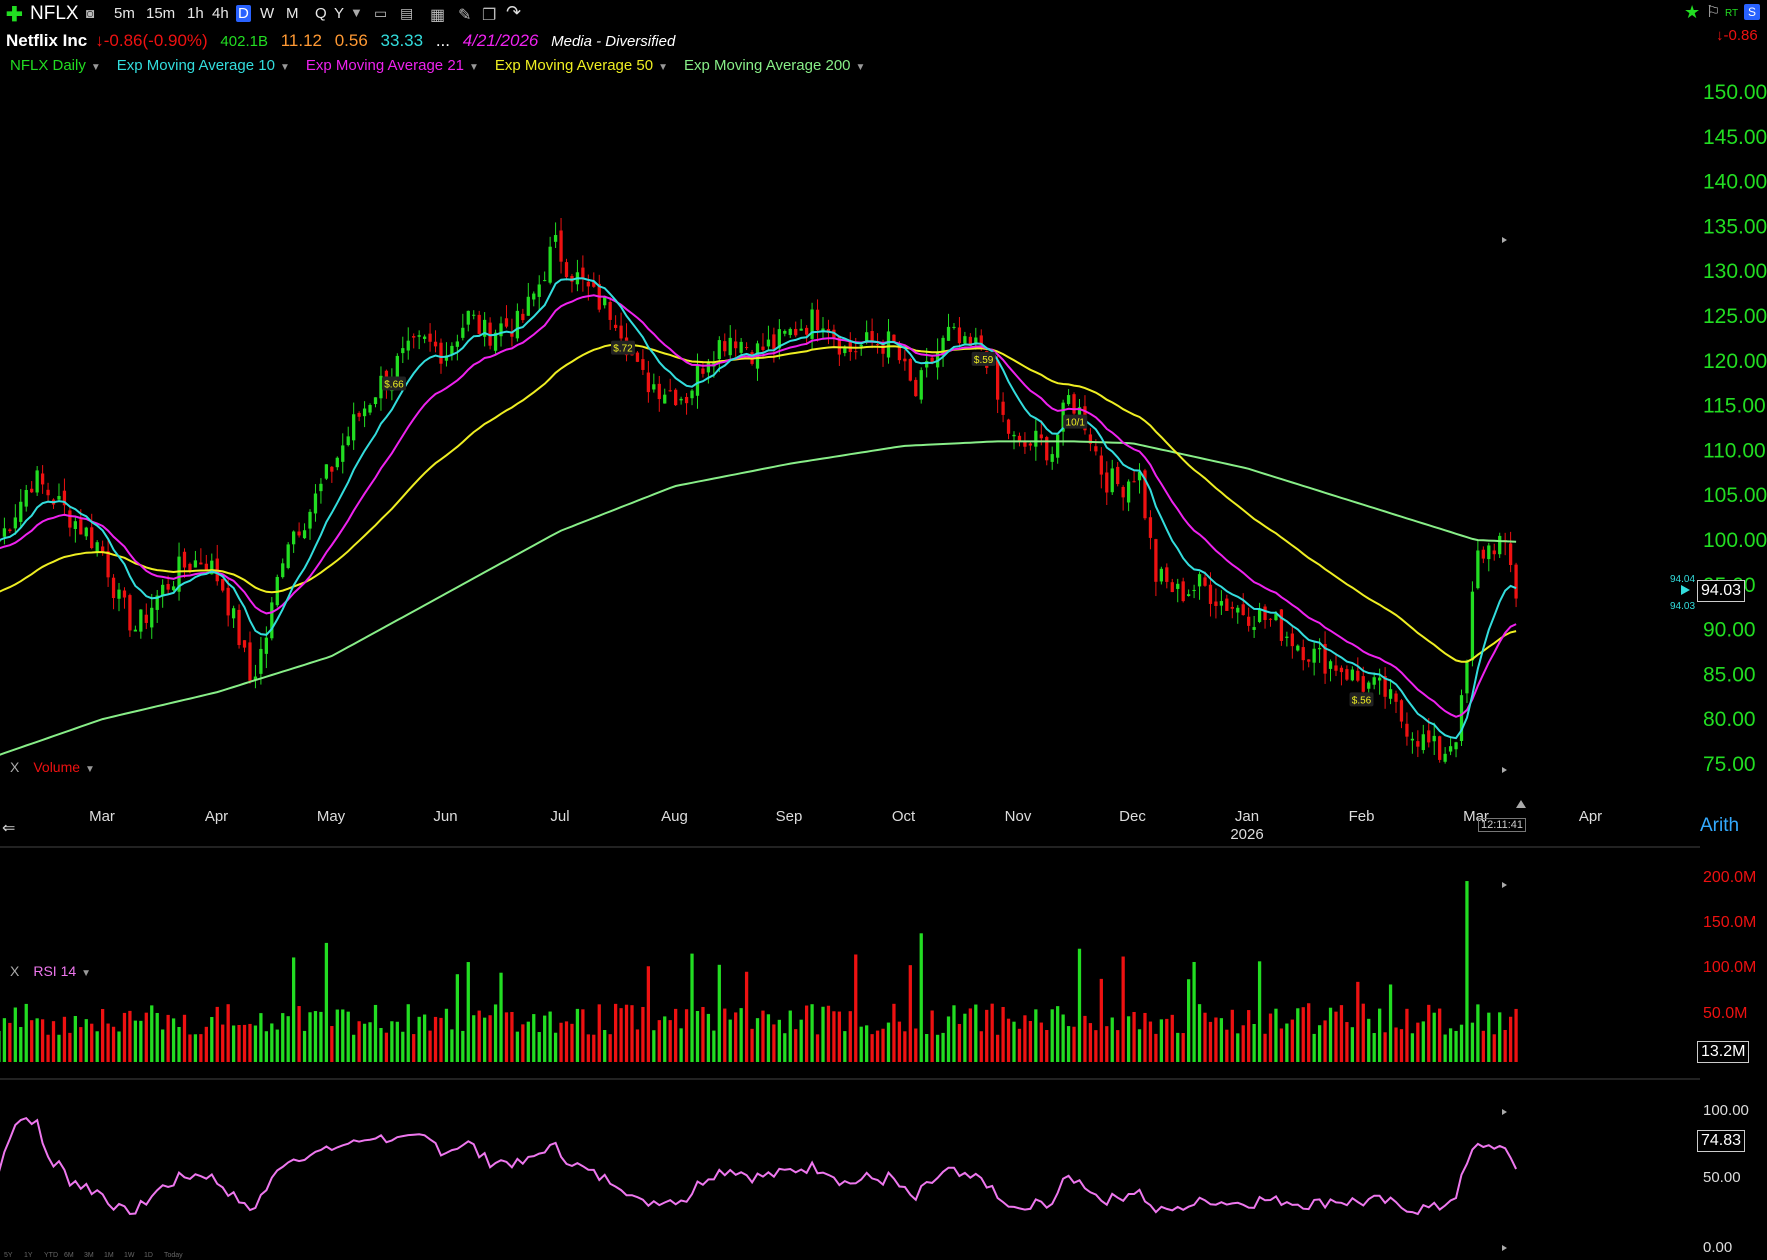  Describe the element at coordinates (1720, 825) in the screenshot. I see `scale-mode: Arith` at that location.